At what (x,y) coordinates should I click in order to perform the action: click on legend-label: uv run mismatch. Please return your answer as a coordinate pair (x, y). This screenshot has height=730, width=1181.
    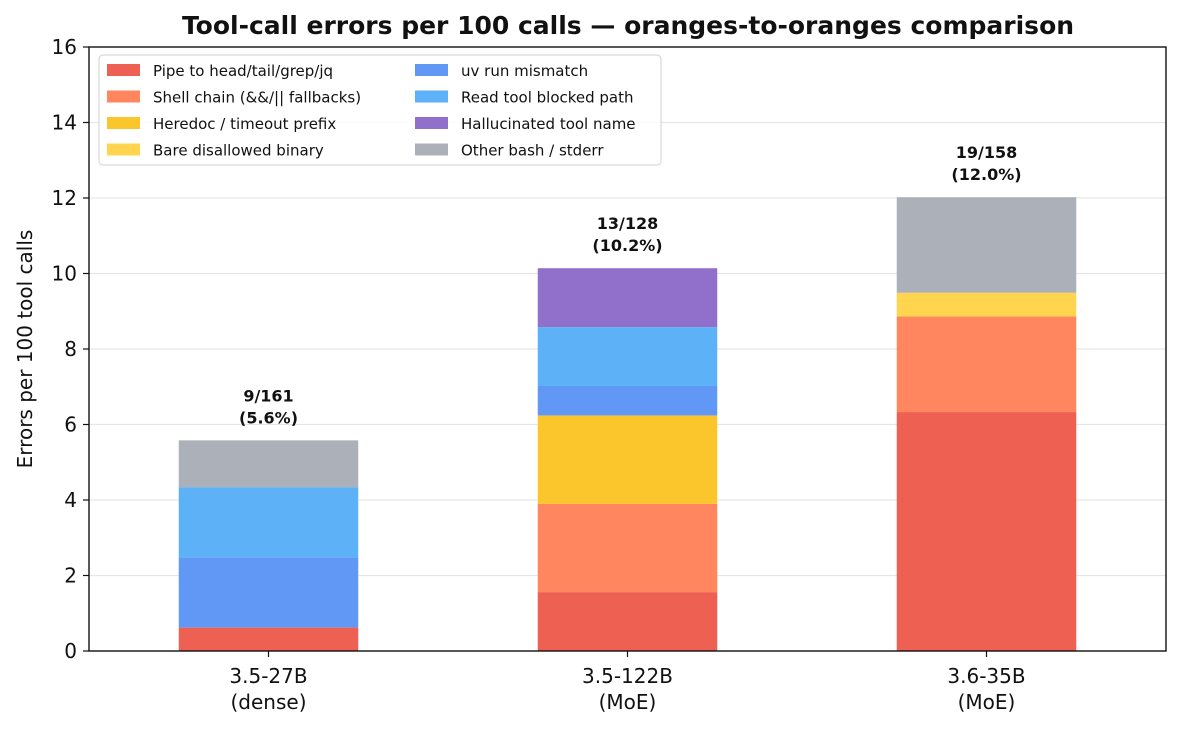
    Looking at the image, I should click on (524, 71).